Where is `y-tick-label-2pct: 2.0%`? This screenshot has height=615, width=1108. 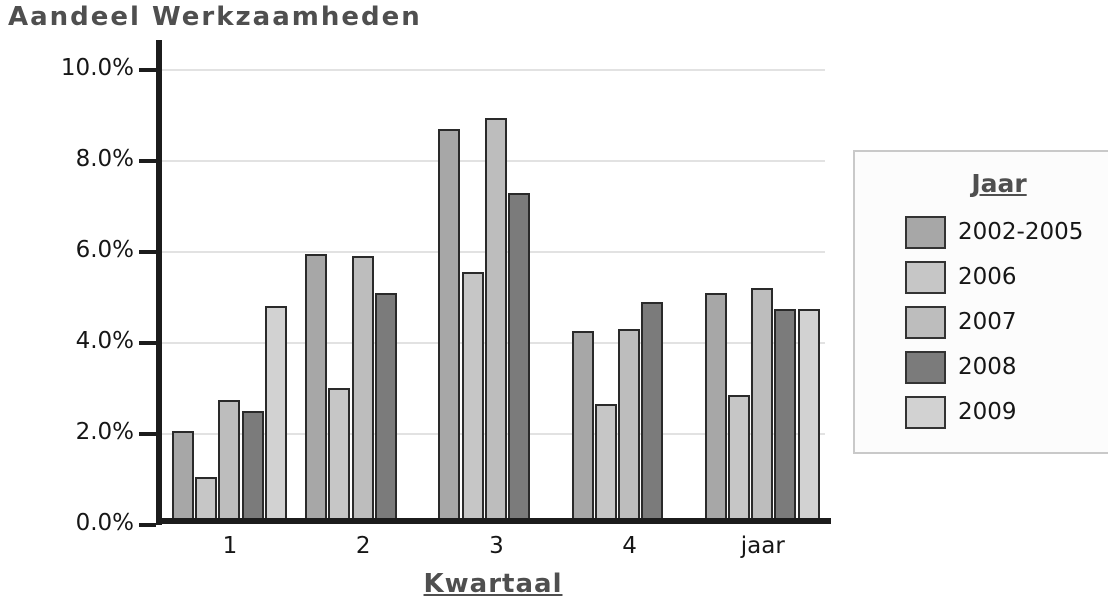 y-tick-label-2pct: 2.0% is located at coordinates (104, 431).